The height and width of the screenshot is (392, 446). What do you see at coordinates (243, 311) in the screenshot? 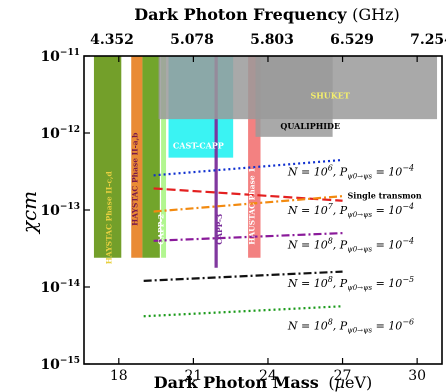
I see `line-green-dotted` at bounding box center [243, 311].